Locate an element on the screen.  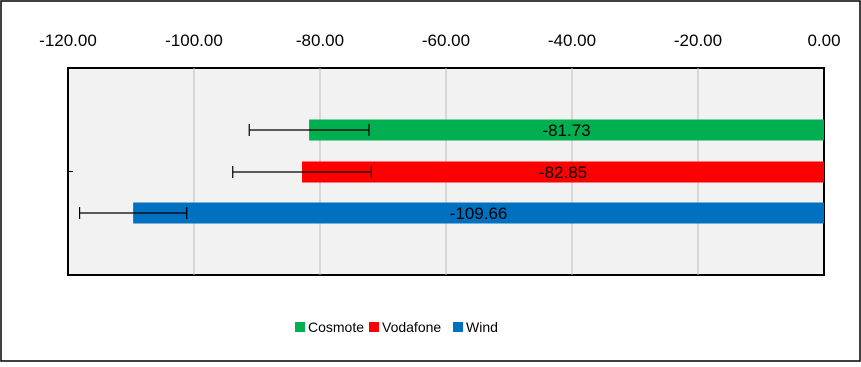
legend-swatch-cosmote is located at coordinates (300, 327).